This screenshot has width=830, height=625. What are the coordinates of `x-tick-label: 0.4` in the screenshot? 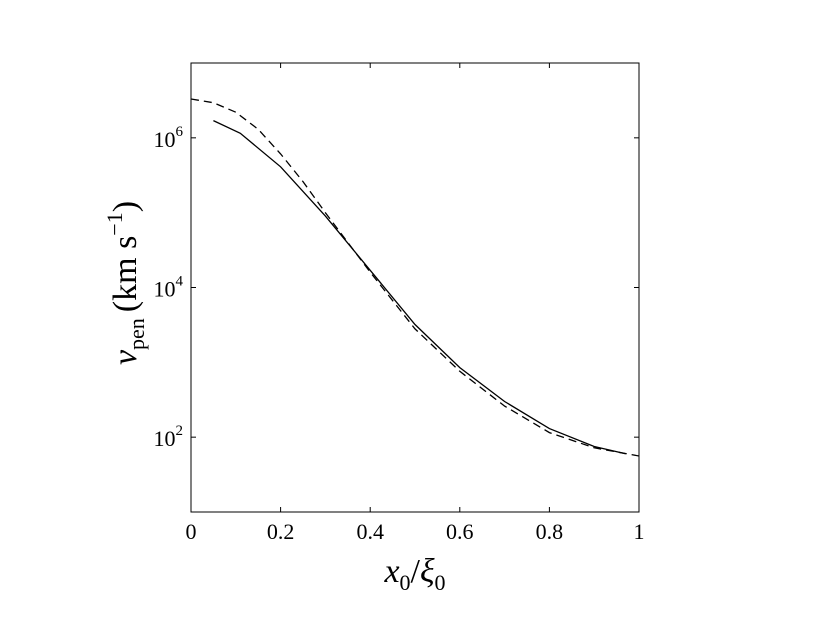 It's located at (370, 531).